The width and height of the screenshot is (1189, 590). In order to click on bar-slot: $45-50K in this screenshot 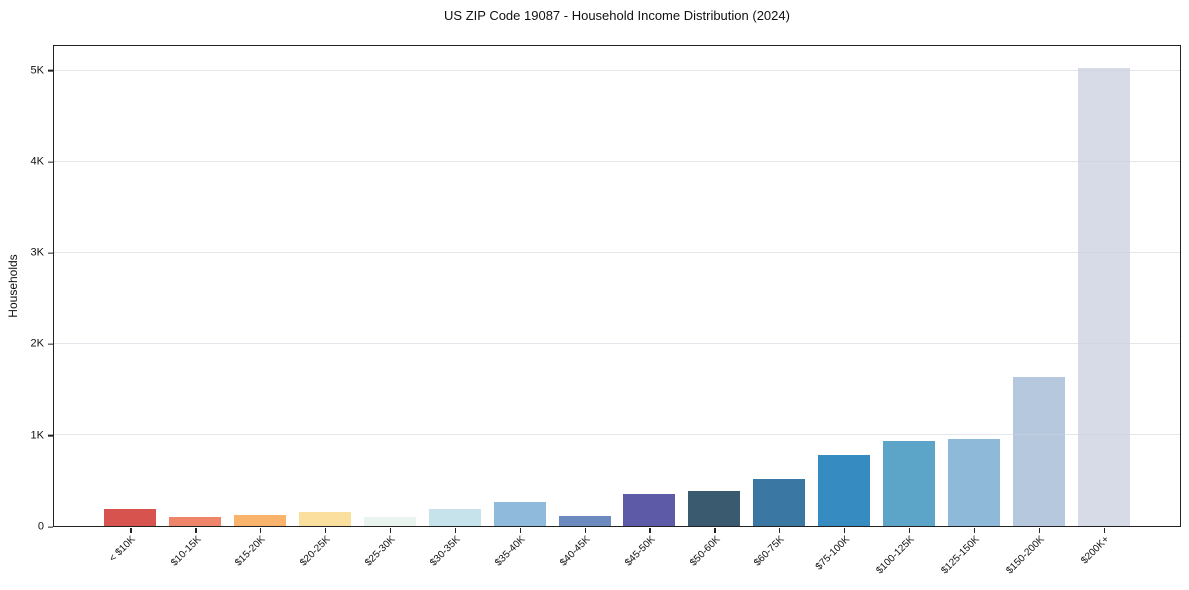, I will do `click(649, 307)`.